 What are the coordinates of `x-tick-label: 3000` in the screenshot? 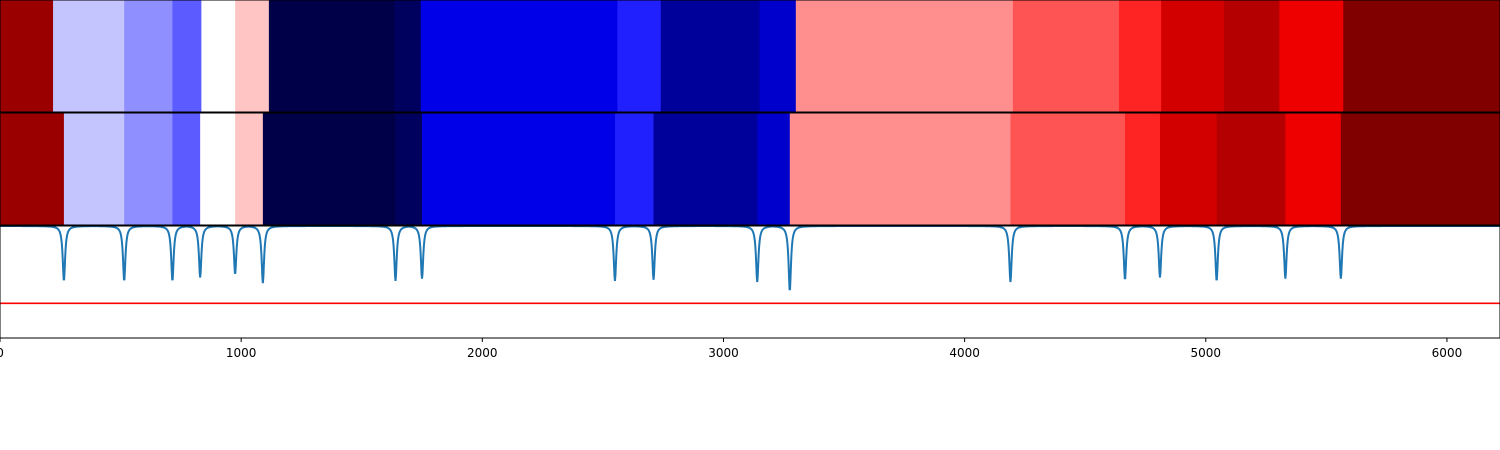 It's located at (723, 353).